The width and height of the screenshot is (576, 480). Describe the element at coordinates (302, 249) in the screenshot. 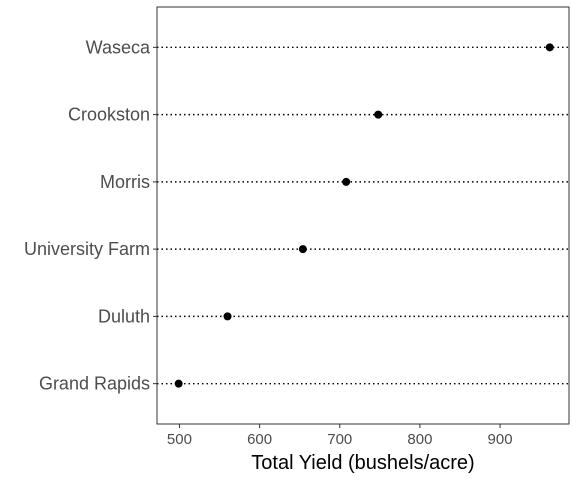

I see `data-point-university-farm` at that location.